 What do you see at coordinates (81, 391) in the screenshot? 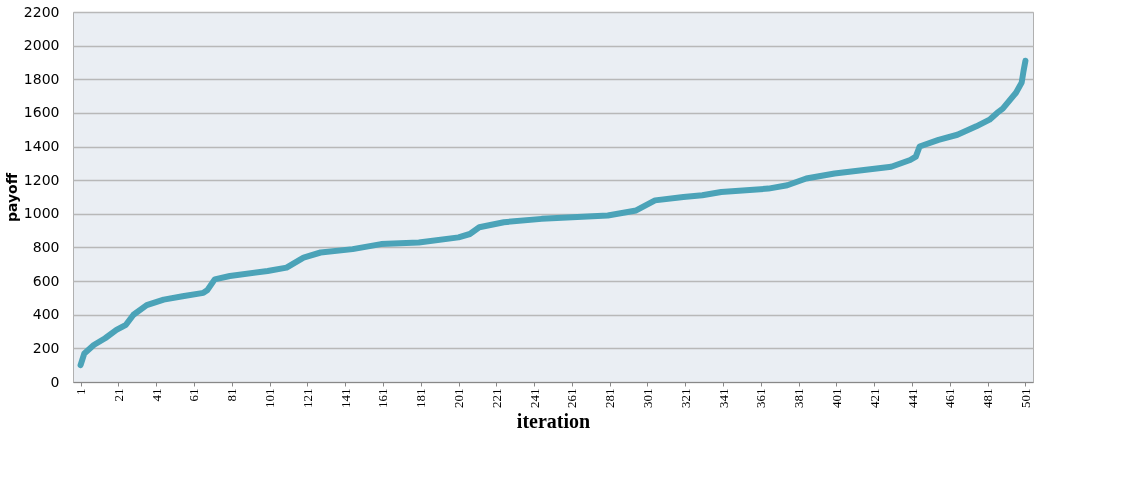
I see `x-tick-label: 1` at bounding box center [81, 391].